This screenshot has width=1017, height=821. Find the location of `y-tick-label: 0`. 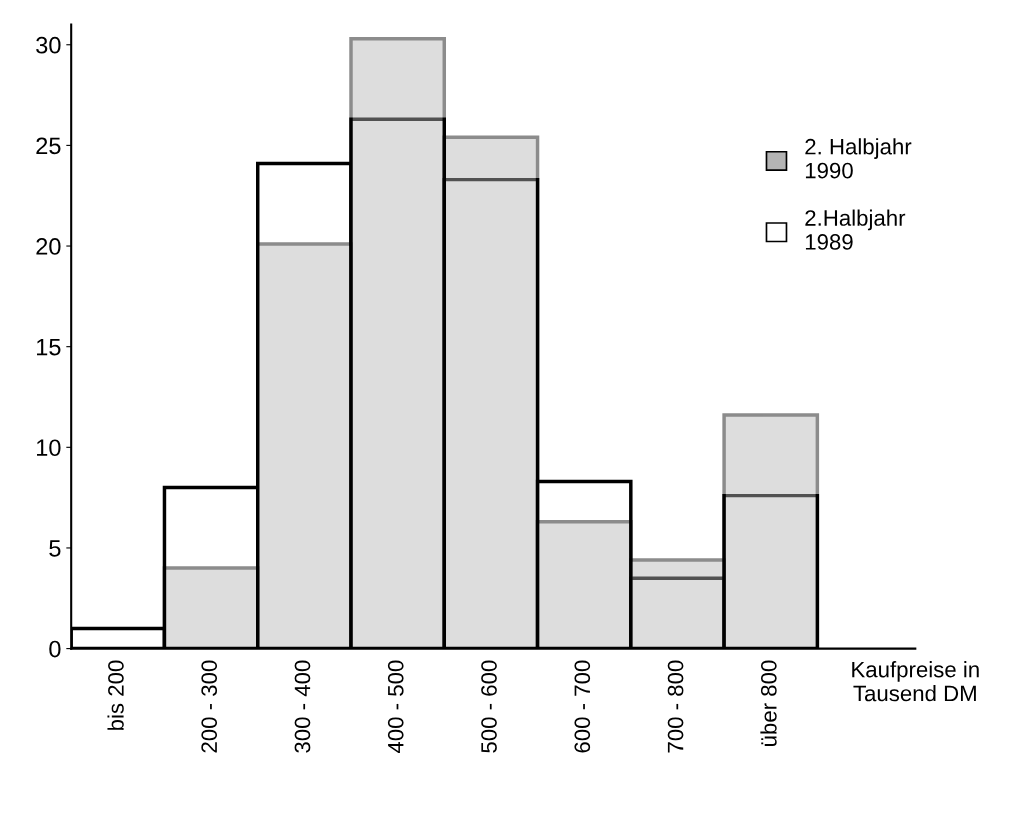

y-tick-label: 0 is located at coordinates (55, 649).